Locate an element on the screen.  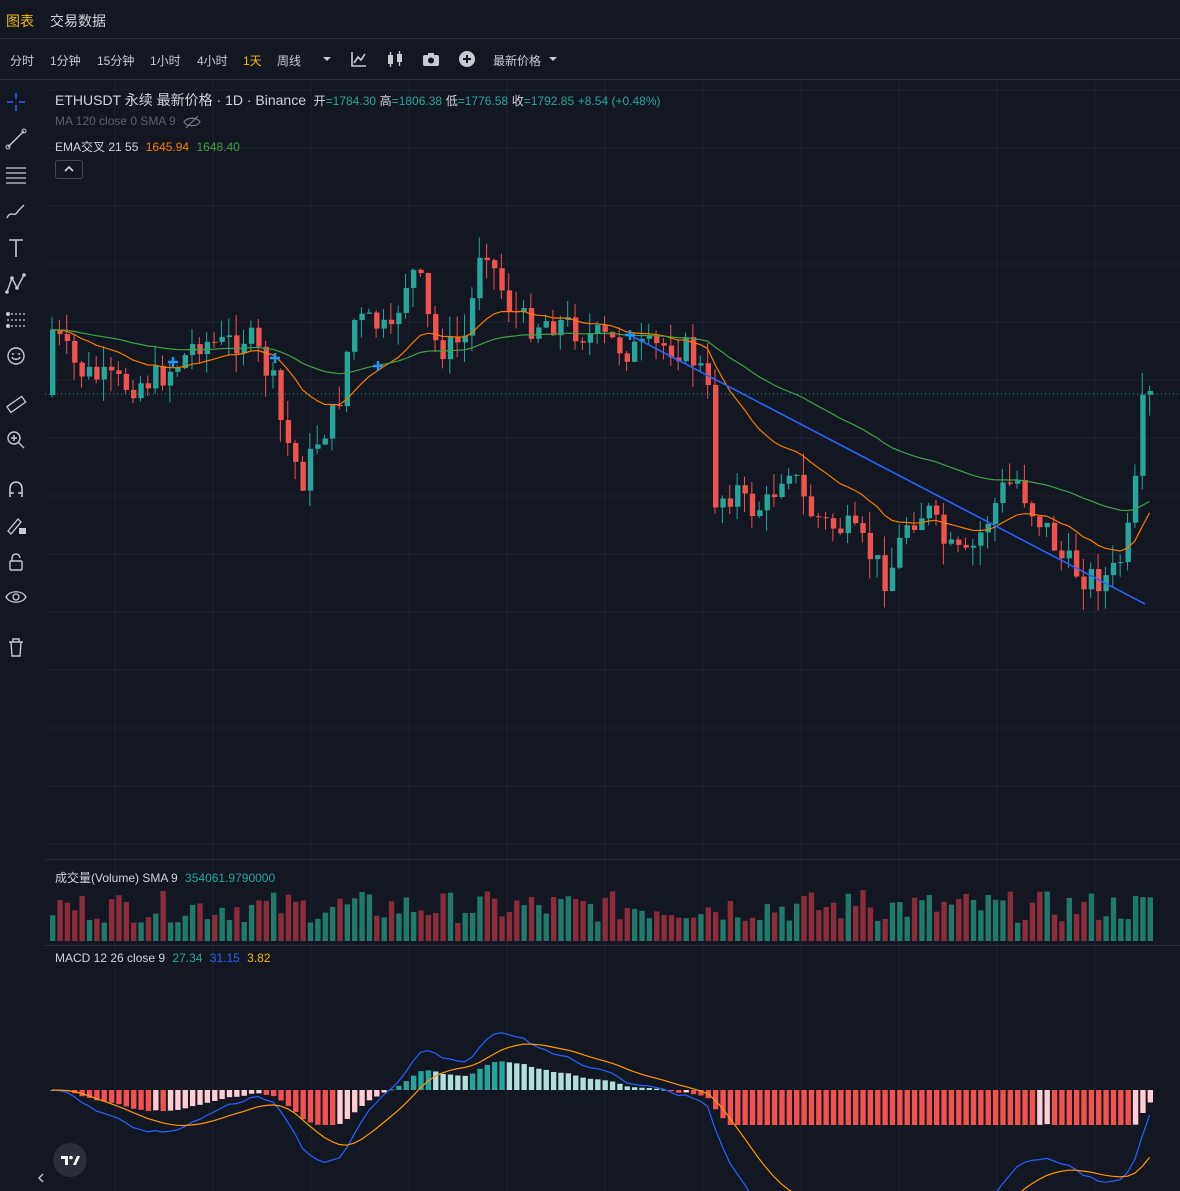
timeframe-15m: 15分钟 is located at coordinates (116, 61).